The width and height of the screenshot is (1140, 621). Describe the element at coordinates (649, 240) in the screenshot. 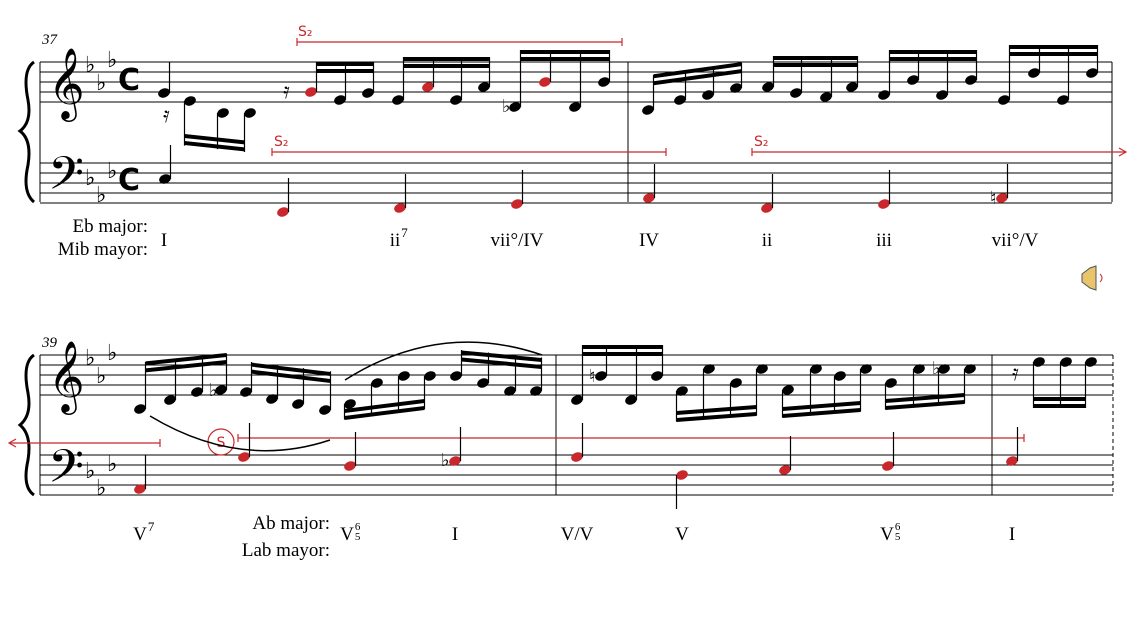

I see `chord-label: IV` at that location.